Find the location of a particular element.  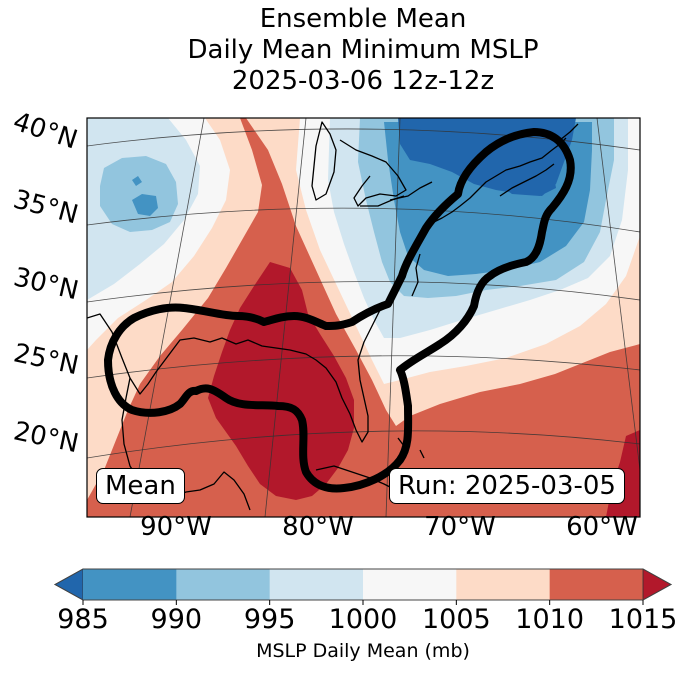

colorbar-label: MSLP Daily Mean (mb) is located at coordinates (363, 651).